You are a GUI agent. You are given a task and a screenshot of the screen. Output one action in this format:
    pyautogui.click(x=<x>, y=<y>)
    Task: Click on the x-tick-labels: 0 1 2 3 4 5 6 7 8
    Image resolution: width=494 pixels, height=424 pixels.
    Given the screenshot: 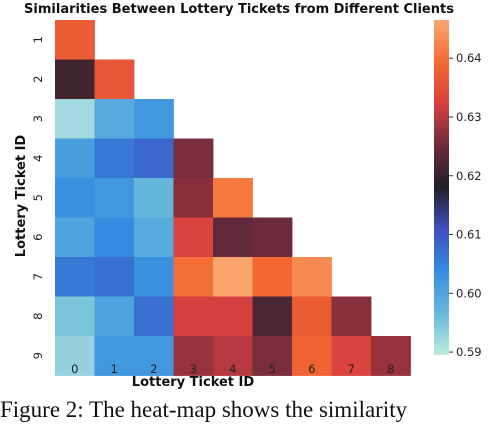 What is the action you would take?
    pyautogui.click(x=232, y=369)
    